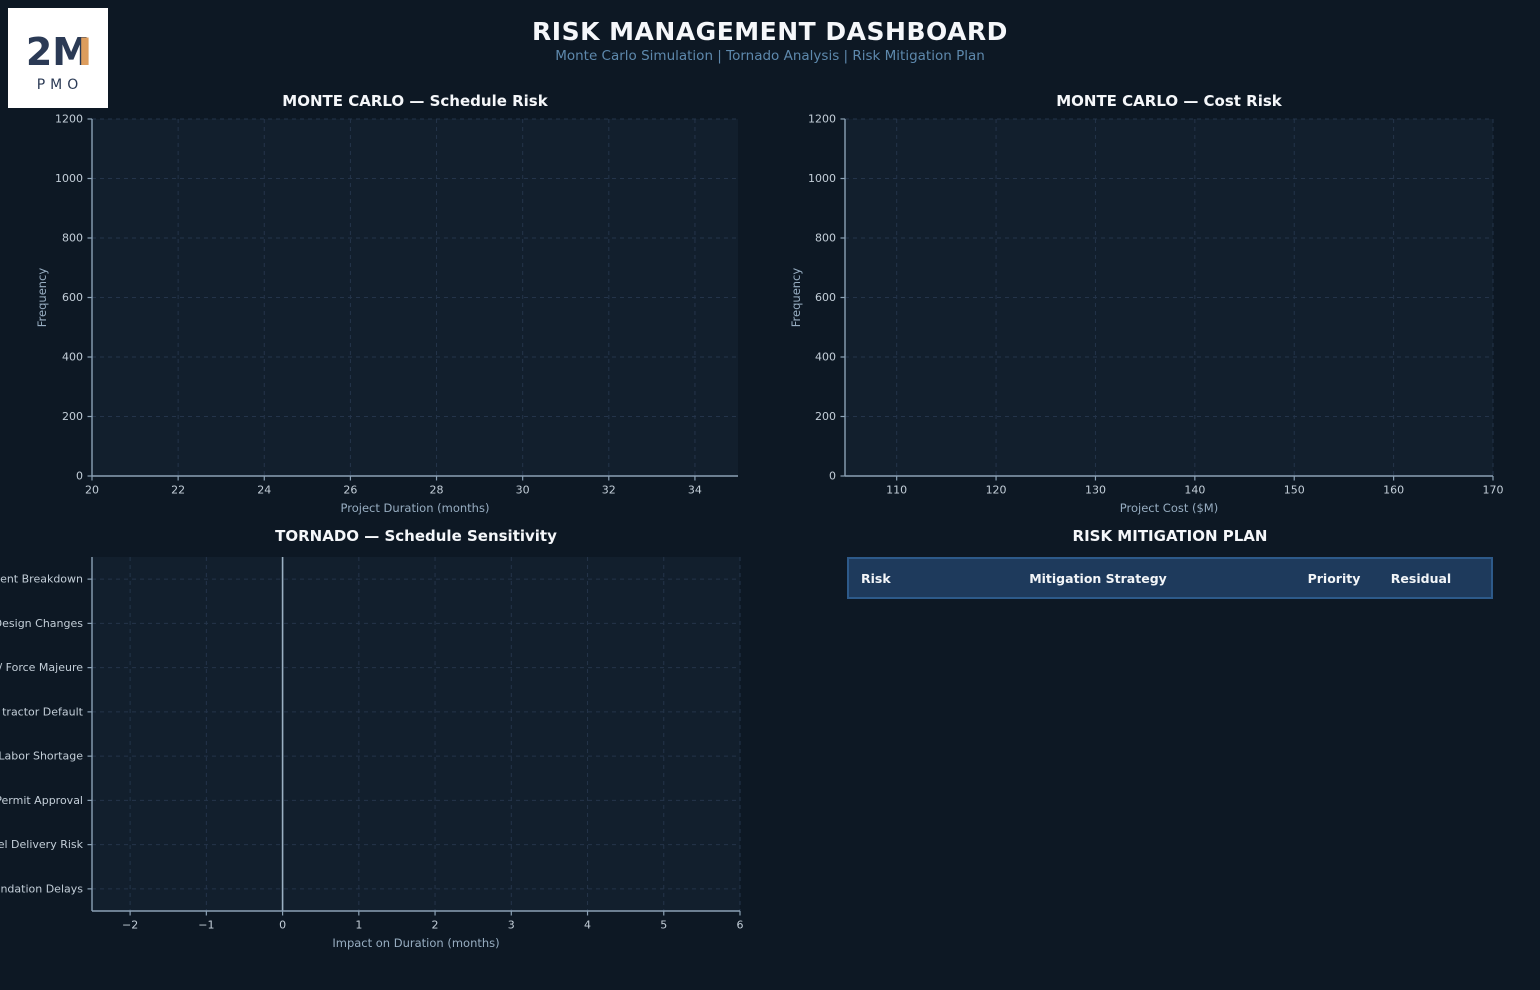 This screenshot has width=1540, height=990. What do you see at coordinates (41, 888) in the screenshot?
I see `category-label: ndation Delays` at bounding box center [41, 888].